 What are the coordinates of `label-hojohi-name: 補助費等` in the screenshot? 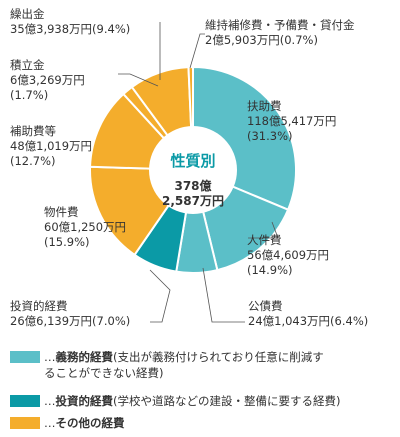 It's located at (33, 131).